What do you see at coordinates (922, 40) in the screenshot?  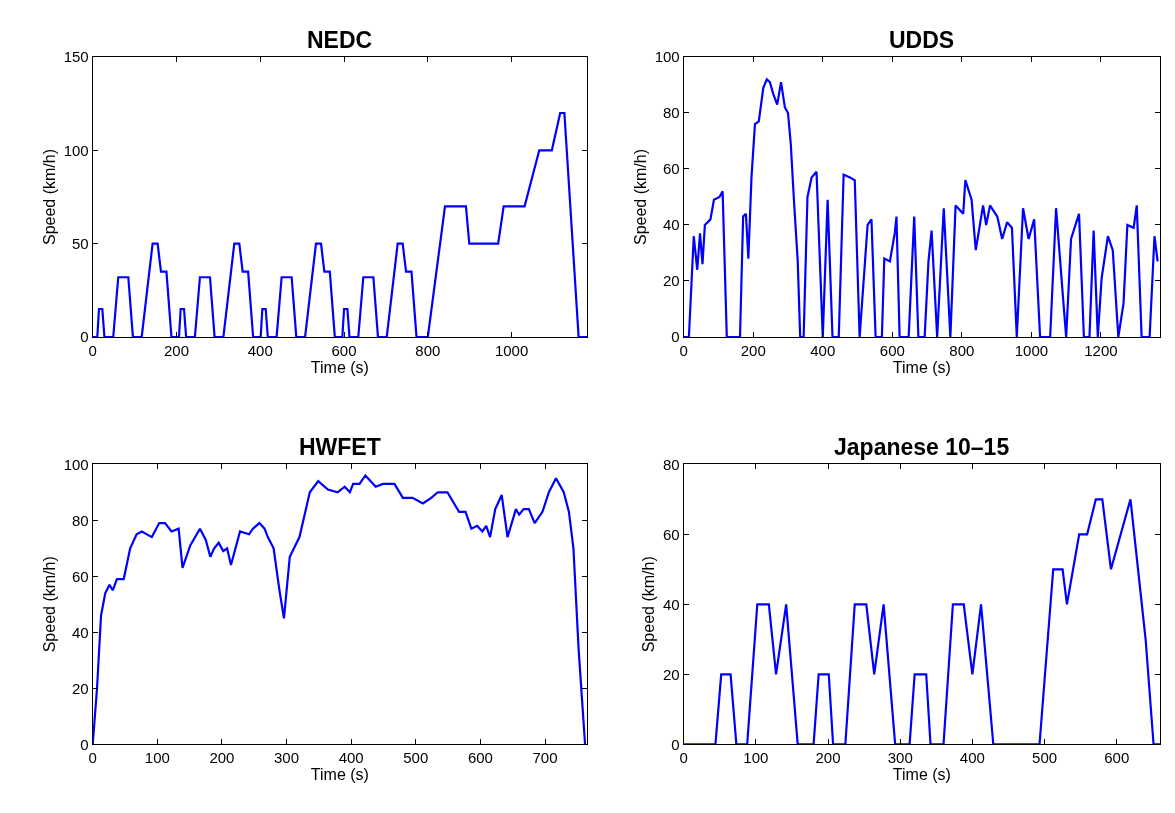 I see `chart-title: UDDS` at bounding box center [922, 40].